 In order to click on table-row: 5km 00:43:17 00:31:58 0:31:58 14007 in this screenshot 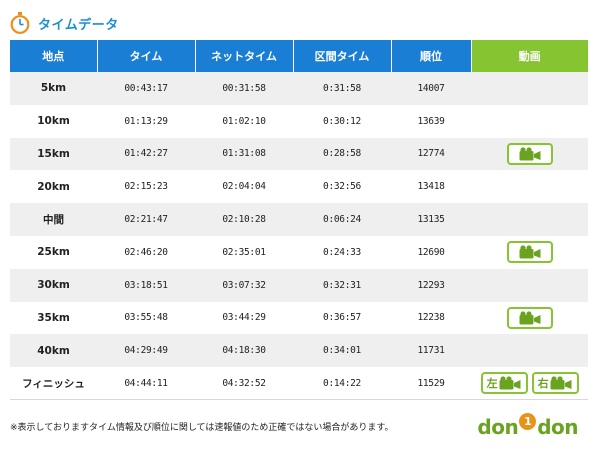, I will do `click(299, 88)`.